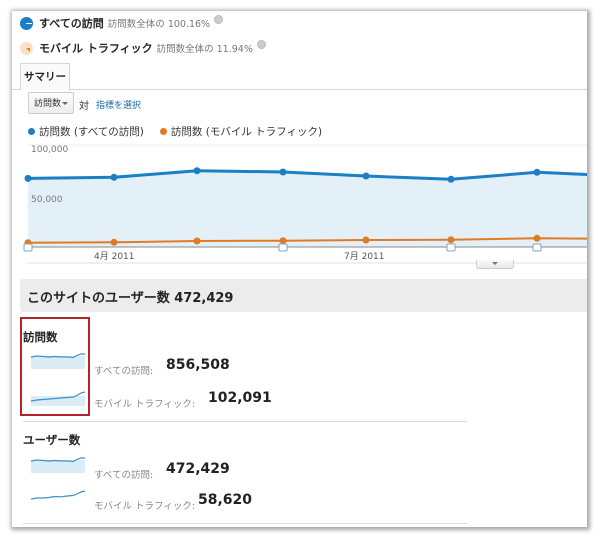  I want to click on highlight-annotation-box, so click(55, 366).